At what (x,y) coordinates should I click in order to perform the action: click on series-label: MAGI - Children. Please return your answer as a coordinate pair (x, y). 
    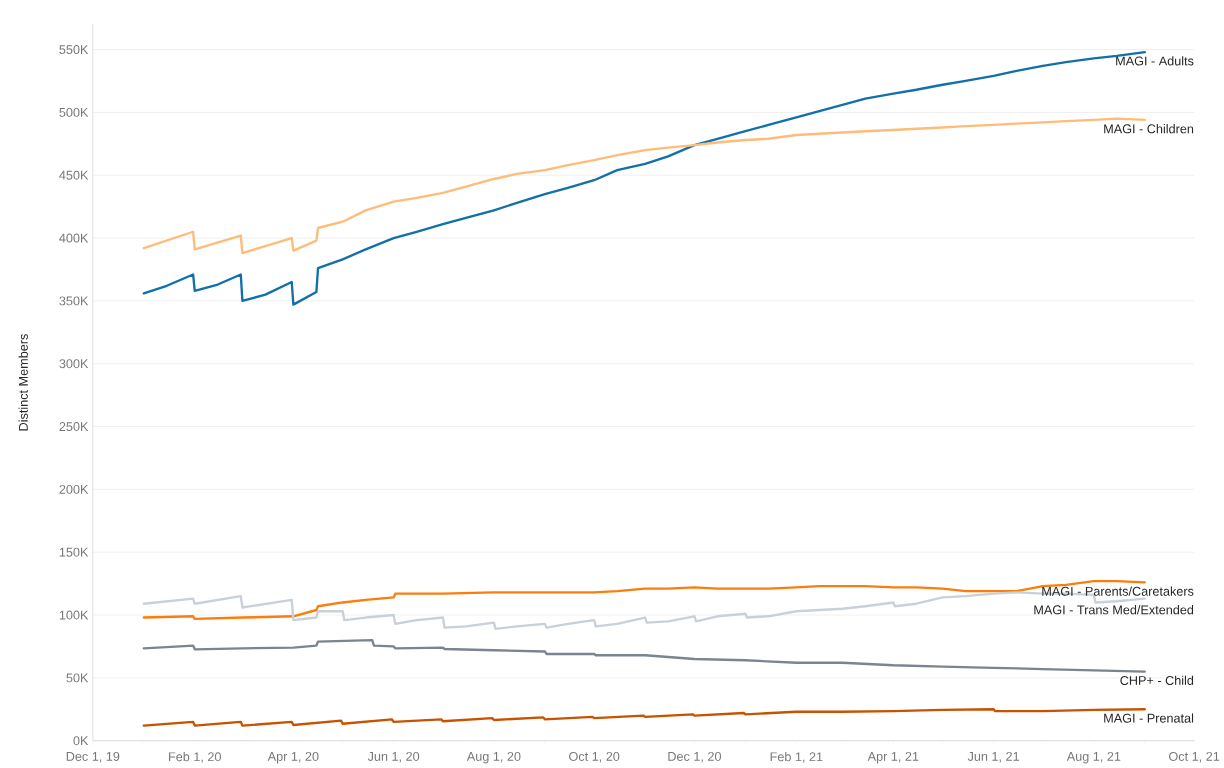
    Looking at the image, I should click on (1149, 129).